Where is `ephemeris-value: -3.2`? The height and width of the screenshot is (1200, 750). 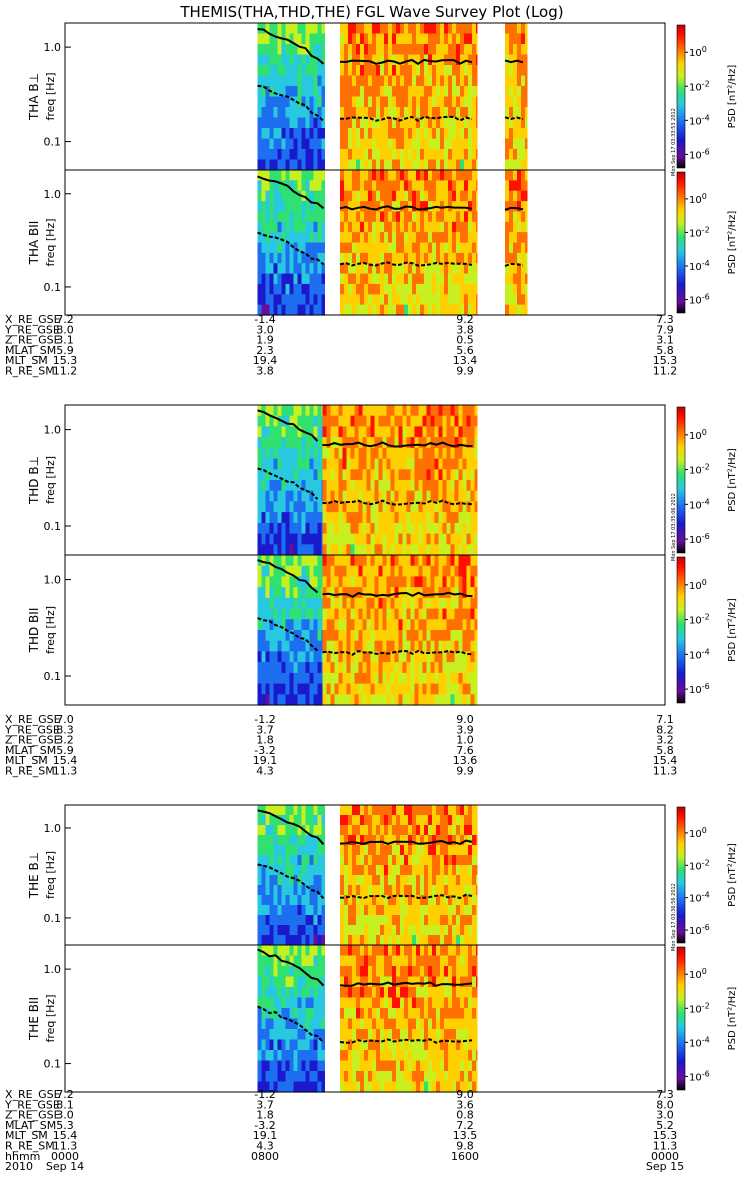 ephemeris-value: -3.2 is located at coordinates (264, 1125).